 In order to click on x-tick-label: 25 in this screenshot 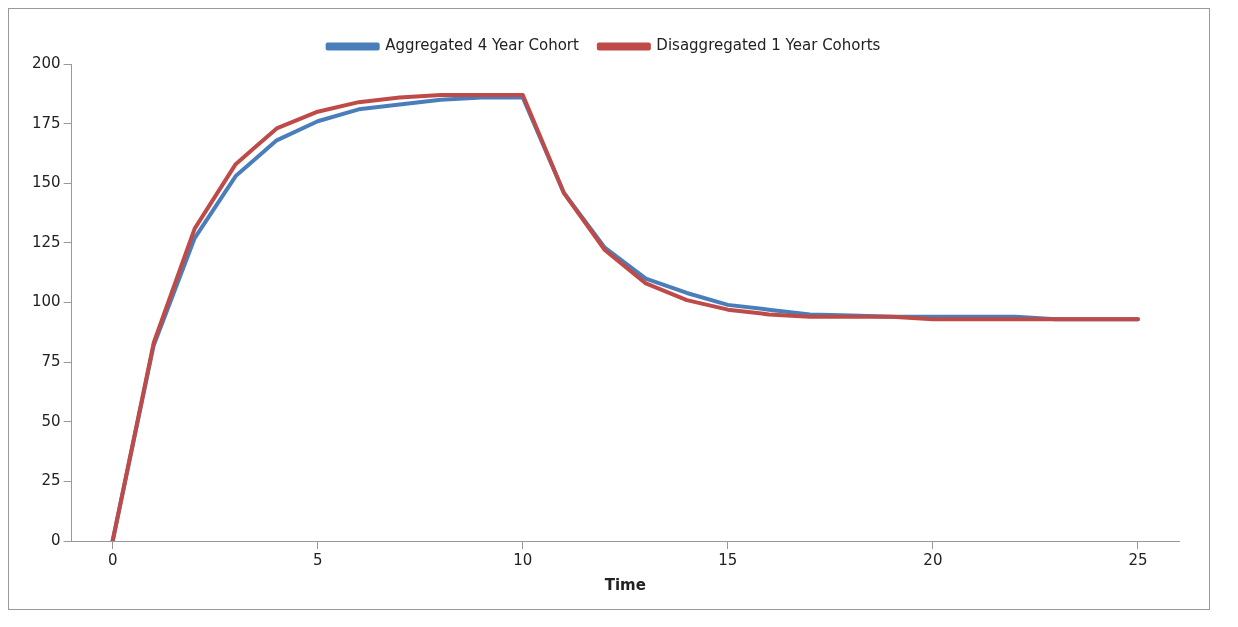, I will do `click(1138, 559)`.